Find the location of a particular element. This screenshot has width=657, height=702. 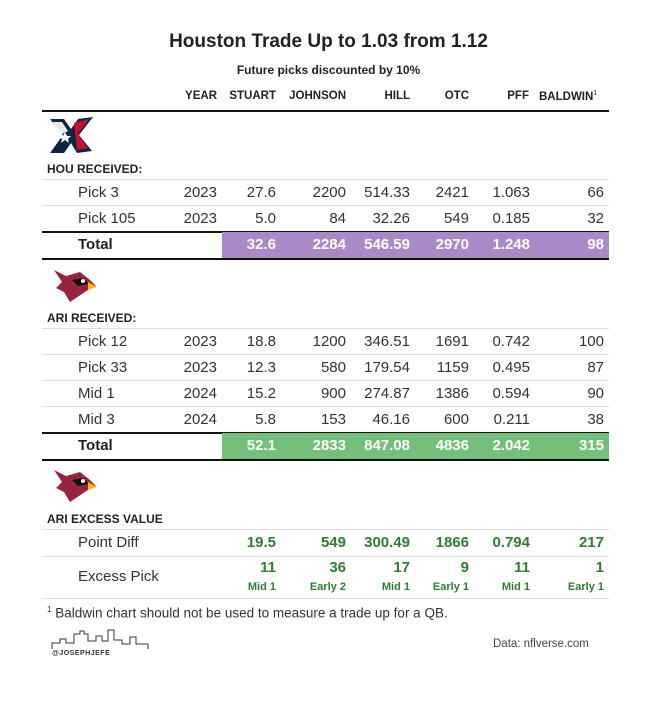

table-row: Mid 1 2024 15.2 900 274.87 1386 0.594 90 is located at coordinates (325, 394).